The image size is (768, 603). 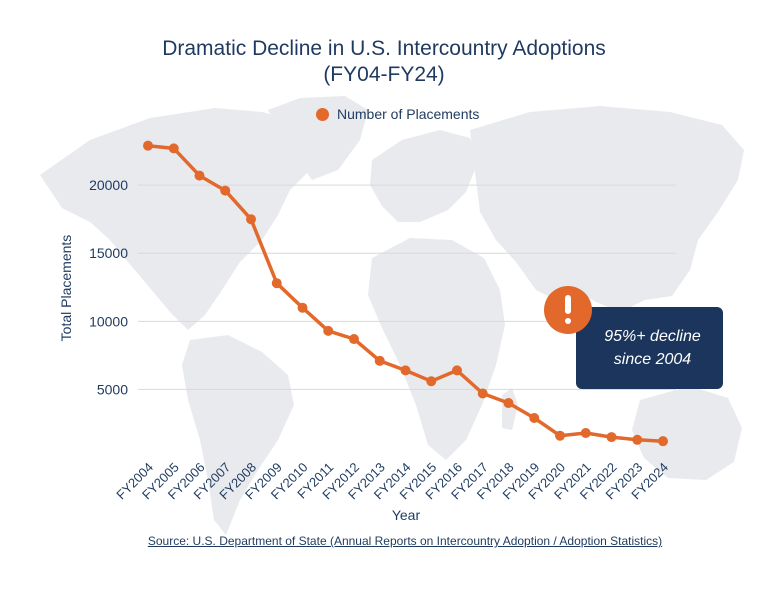 What do you see at coordinates (108, 253) in the screenshot?
I see `y-tick-label: 15000` at bounding box center [108, 253].